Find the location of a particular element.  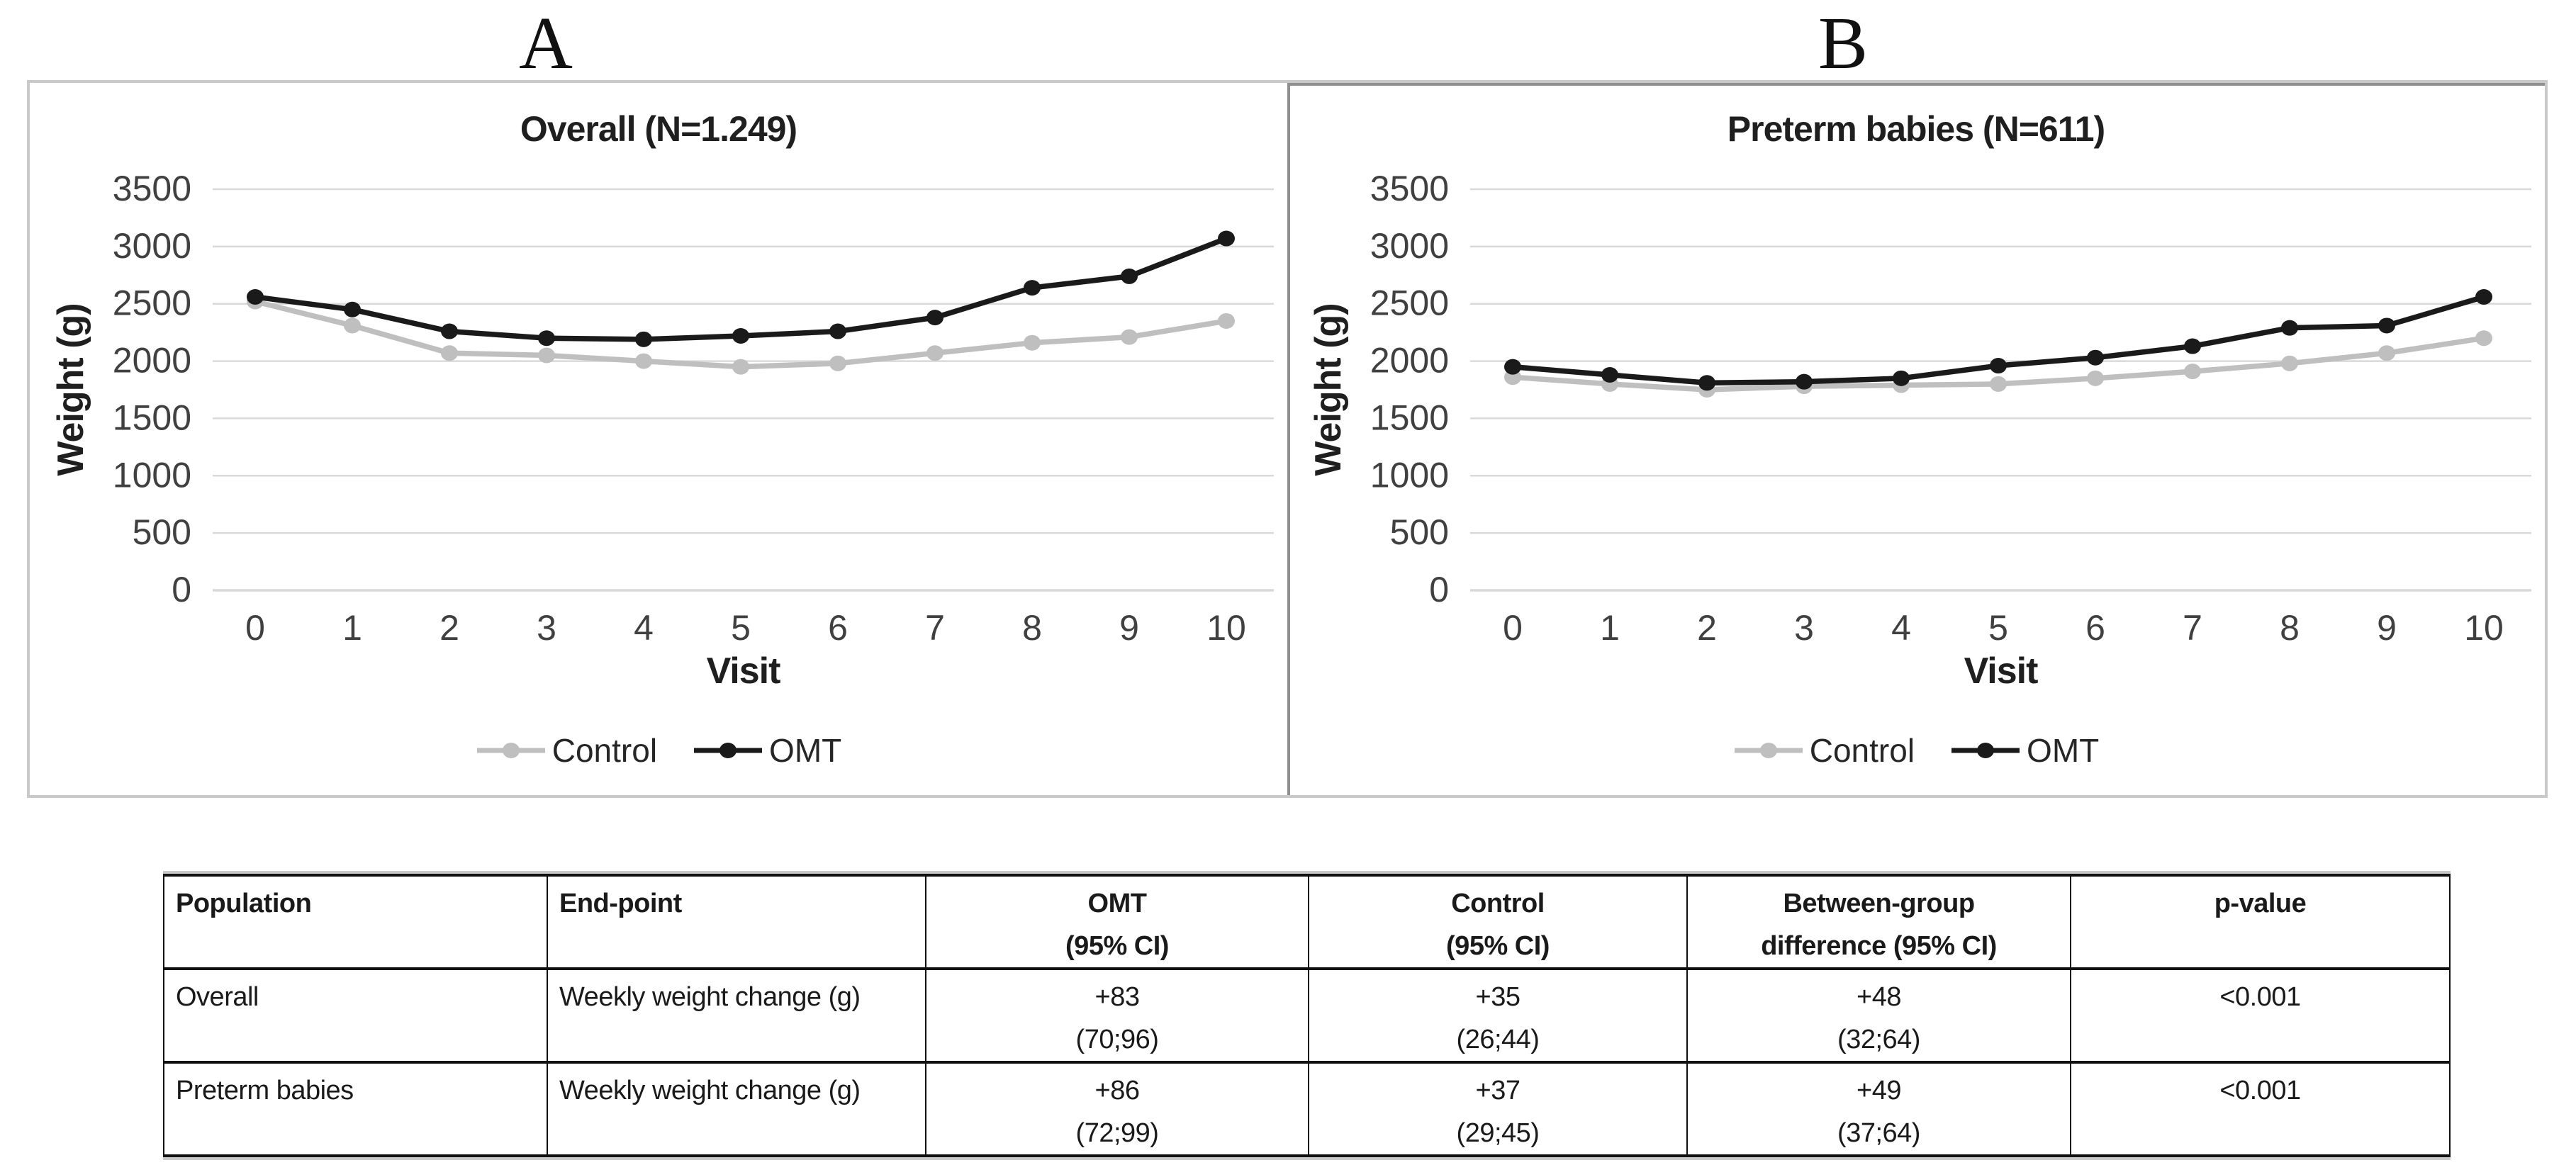

col-header-endpoint: End-point is located at coordinates (737, 922).